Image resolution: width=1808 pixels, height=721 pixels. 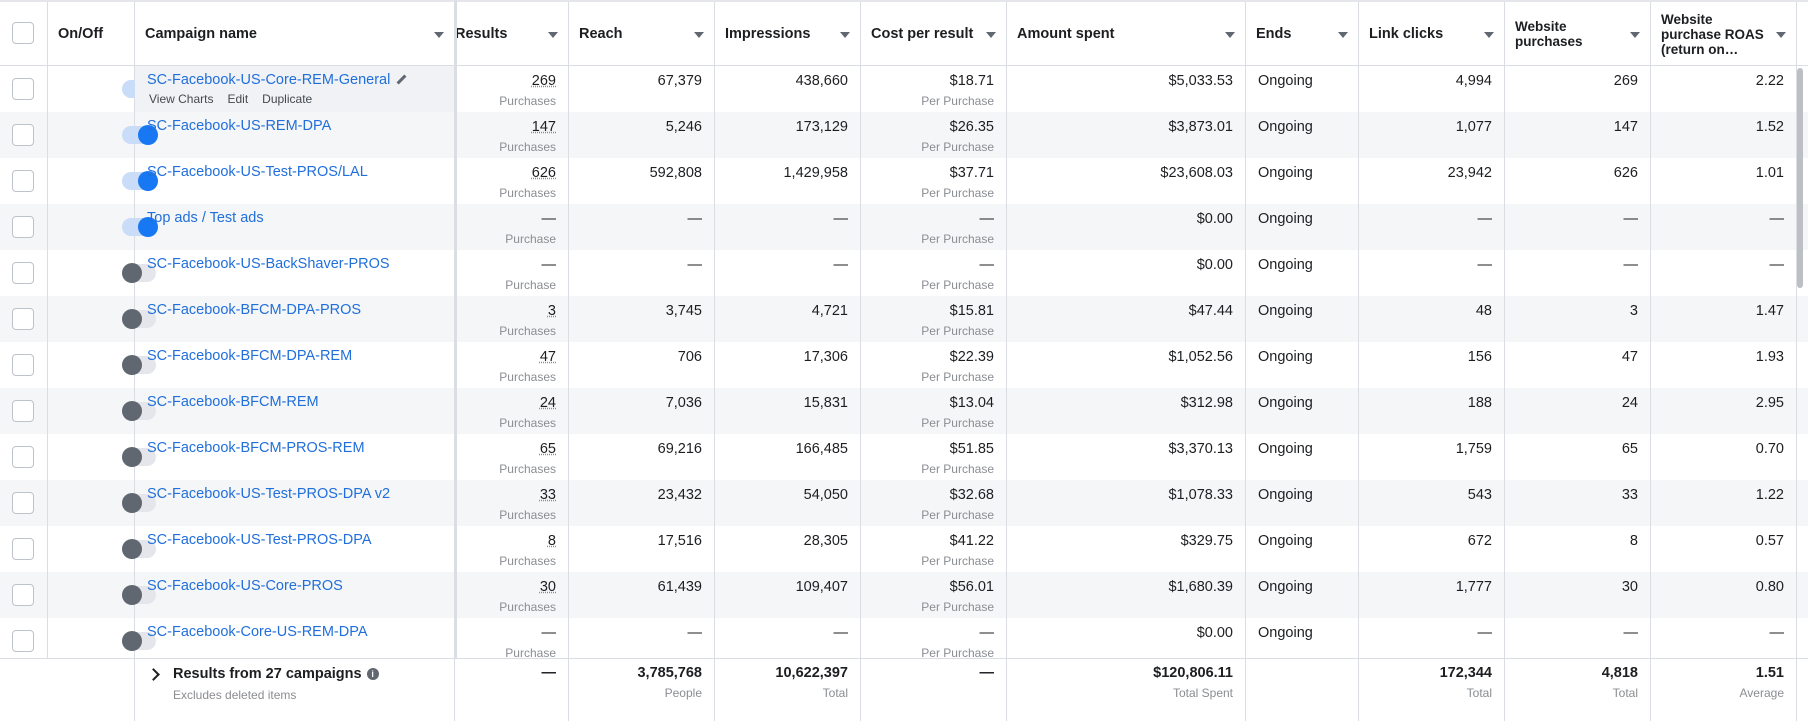 What do you see at coordinates (245, 586) in the screenshot?
I see `campaign-name-link: SC-Facebook-US-Core-PROS` at bounding box center [245, 586].